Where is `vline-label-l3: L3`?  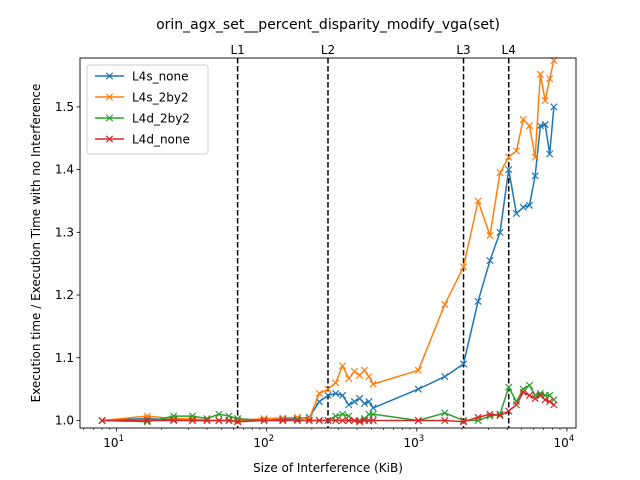
vline-label-l3: L3 is located at coordinates (463, 50).